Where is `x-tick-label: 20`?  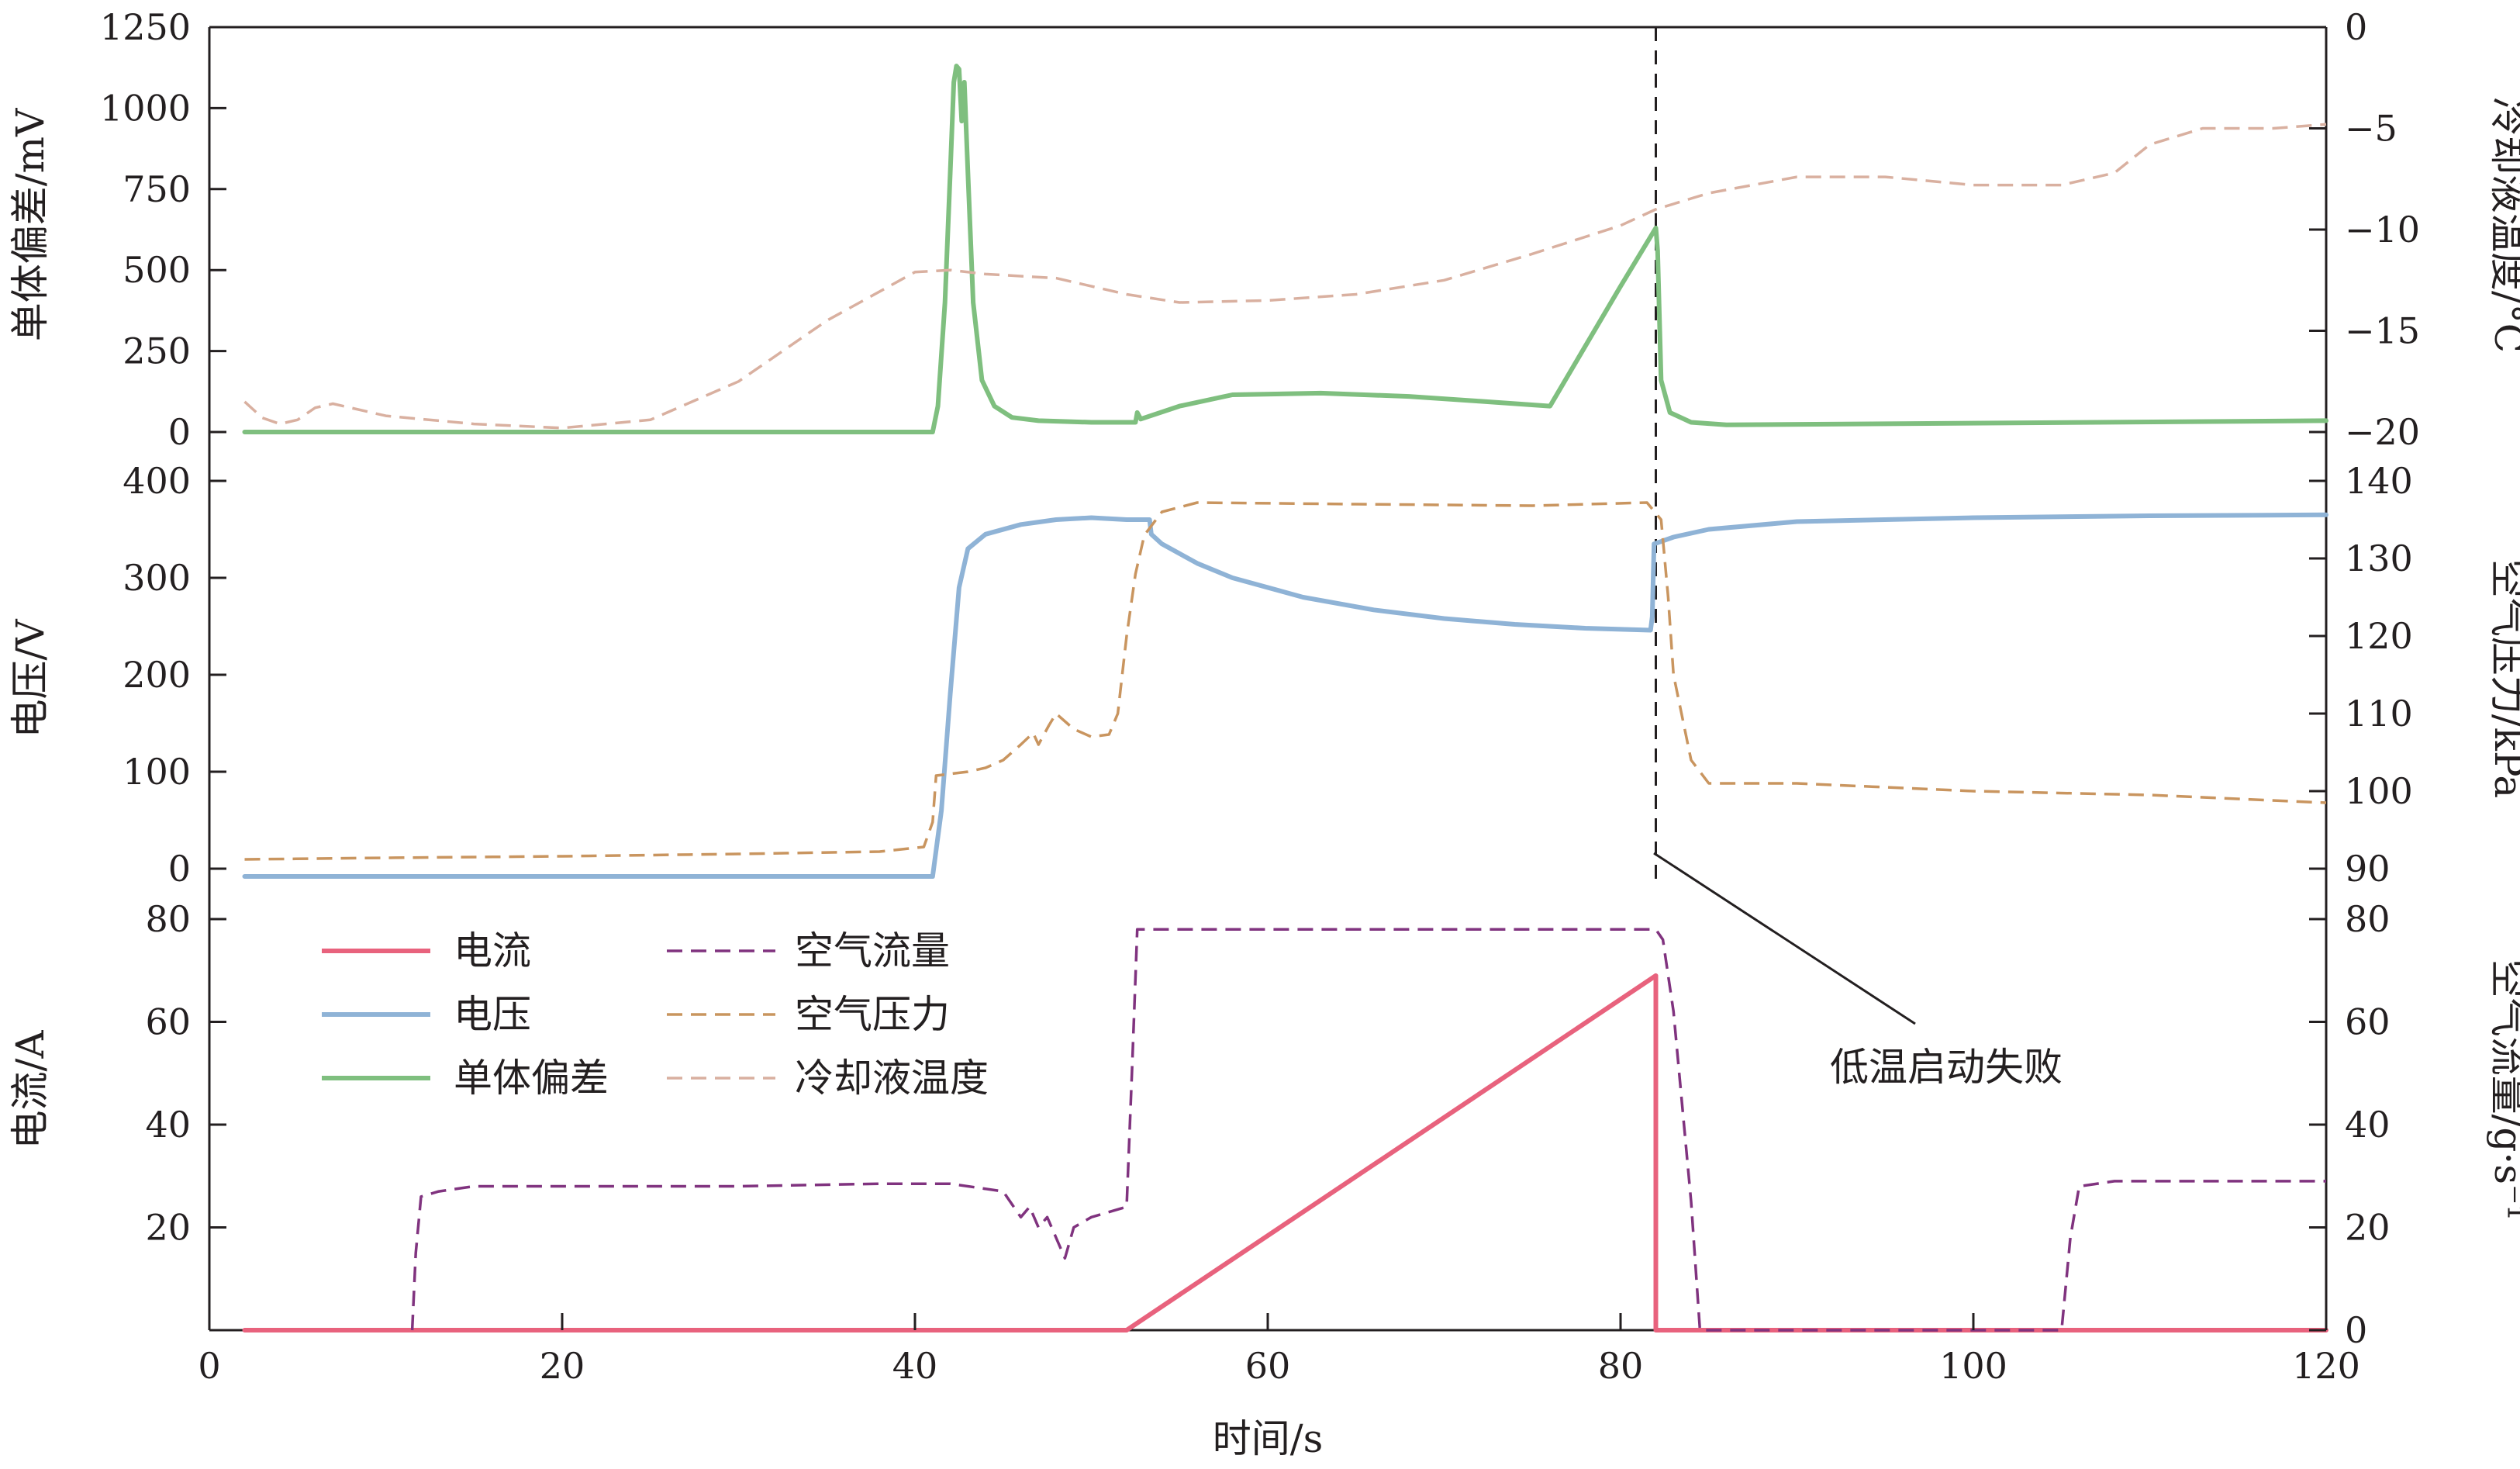
x-tick-label: 20 is located at coordinates (562, 1366).